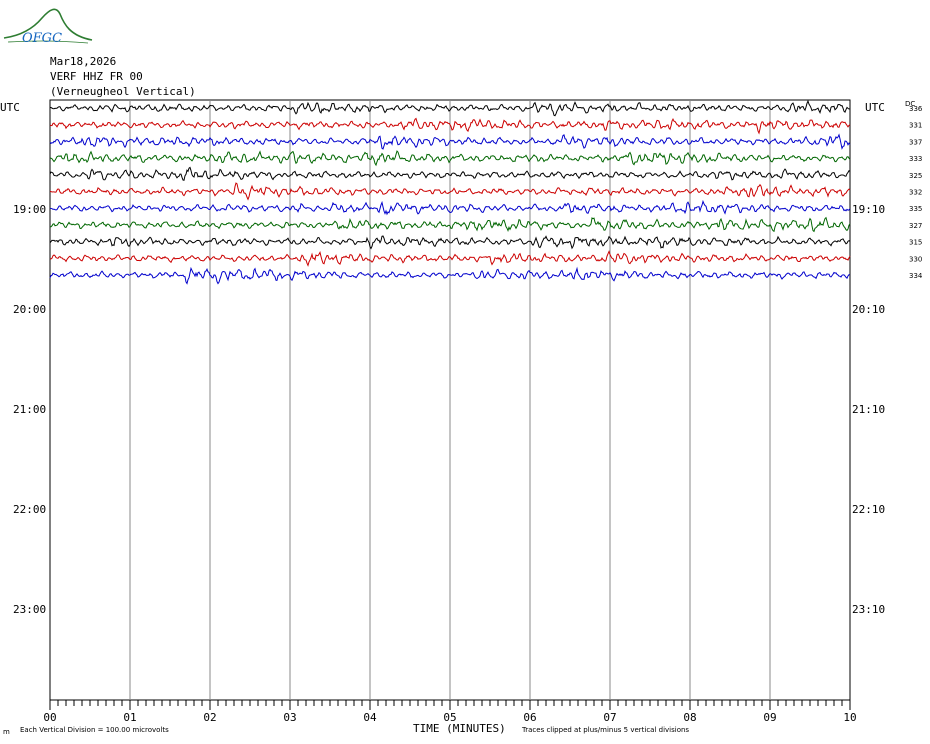 Image resolution: width=930 pixels, height=744 pixels. What do you see at coordinates (915, 226) in the screenshot?
I see `dc-value: 327` at bounding box center [915, 226].